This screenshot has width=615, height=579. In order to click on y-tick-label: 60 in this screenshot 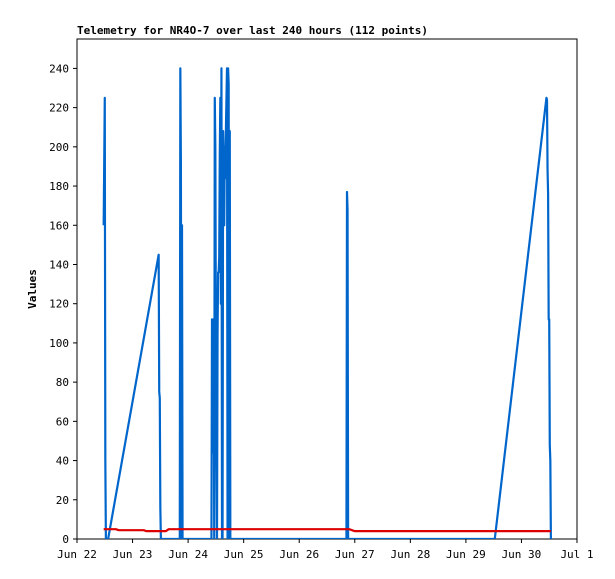, I will do `click(62, 421)`.